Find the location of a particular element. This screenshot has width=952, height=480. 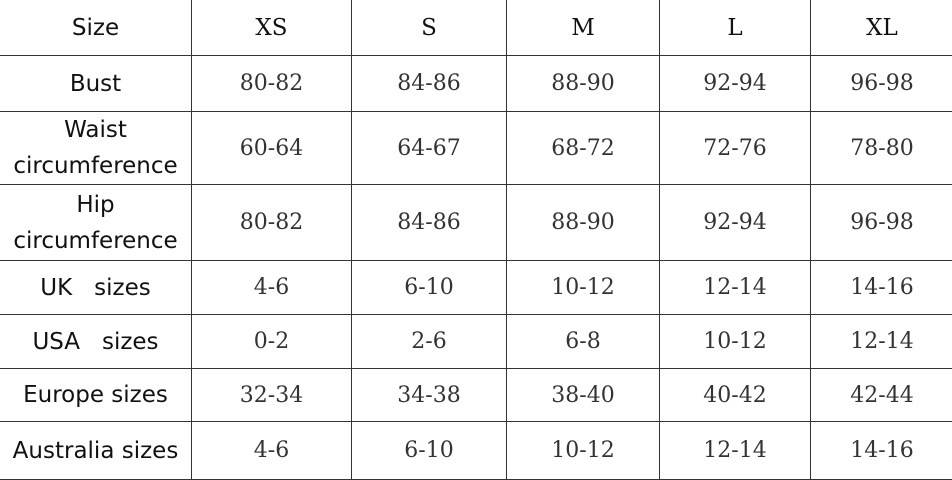

header-size-m: M is located at coordinates (583, 28).